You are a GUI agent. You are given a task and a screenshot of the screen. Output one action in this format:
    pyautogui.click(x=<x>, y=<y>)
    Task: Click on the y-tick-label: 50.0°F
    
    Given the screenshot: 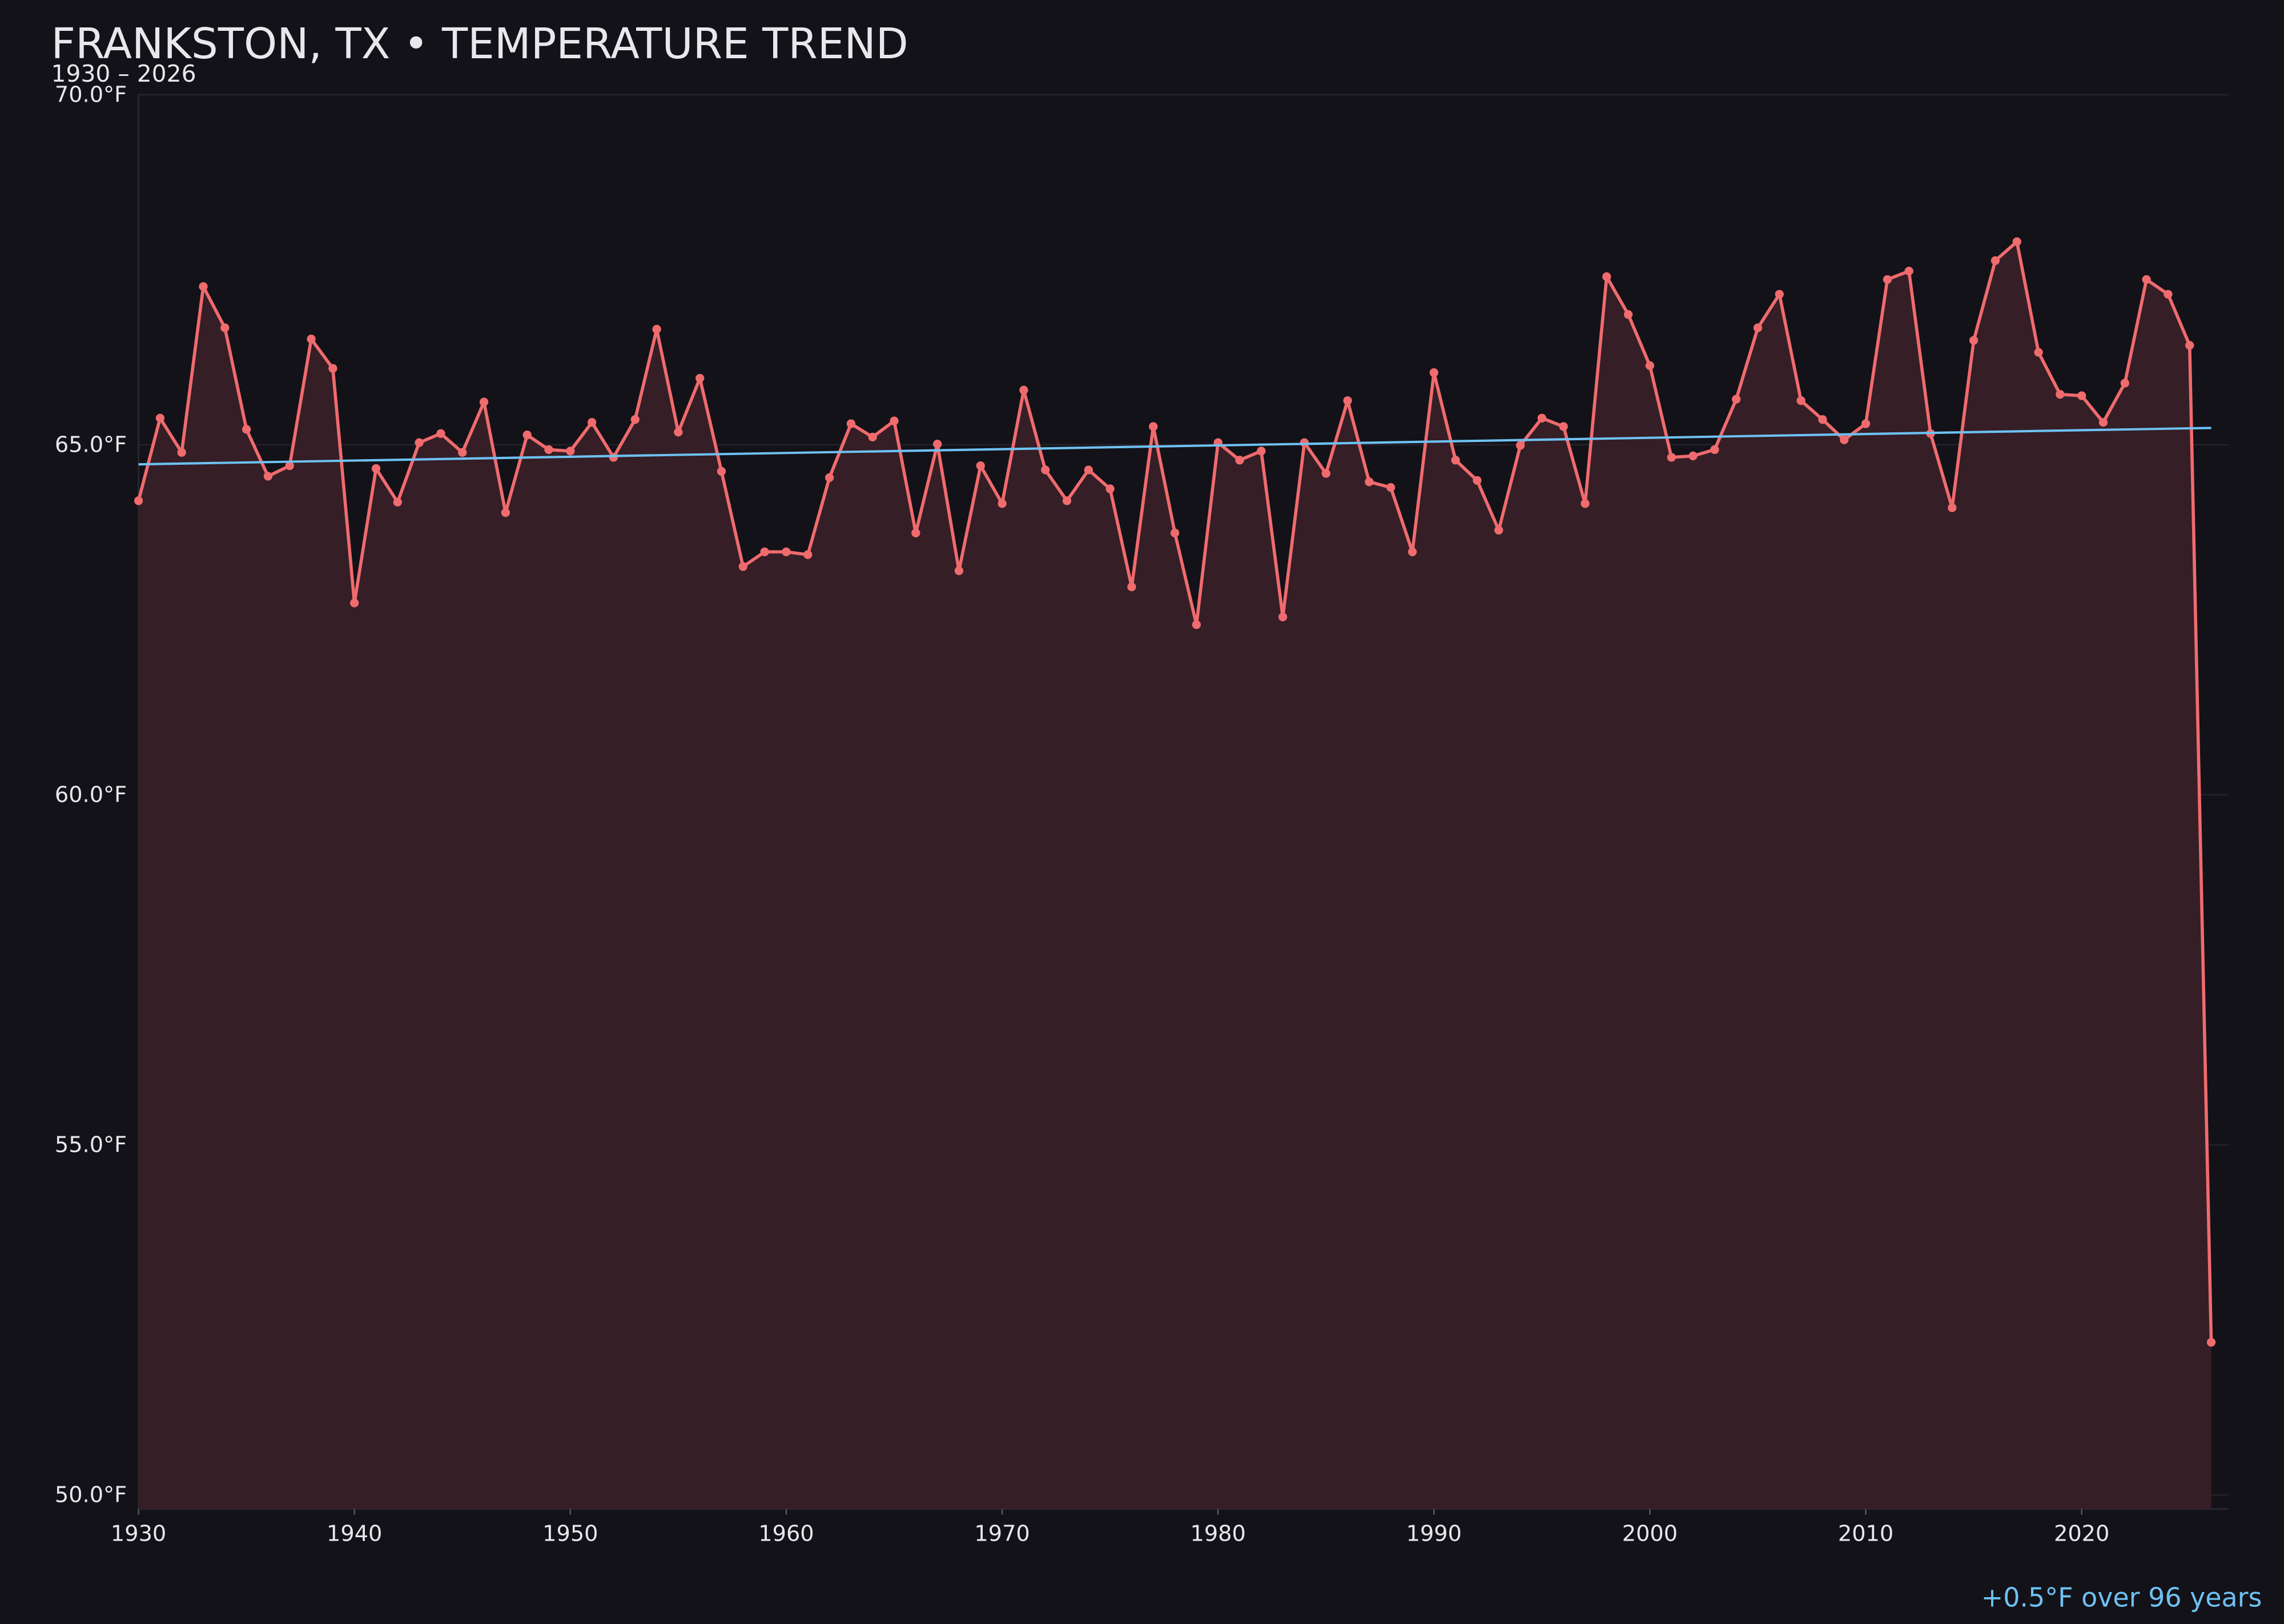 What is the action you would take?
    pyautogui.click(x=91, y=1495)
    